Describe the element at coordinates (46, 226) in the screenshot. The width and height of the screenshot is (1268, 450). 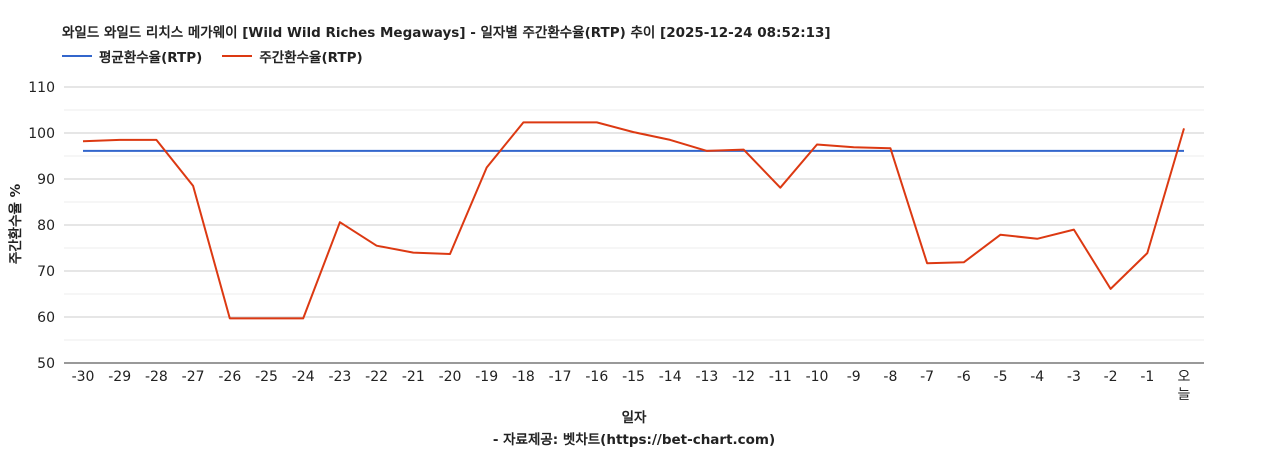
I see `y-tick-label: 80` at that location.